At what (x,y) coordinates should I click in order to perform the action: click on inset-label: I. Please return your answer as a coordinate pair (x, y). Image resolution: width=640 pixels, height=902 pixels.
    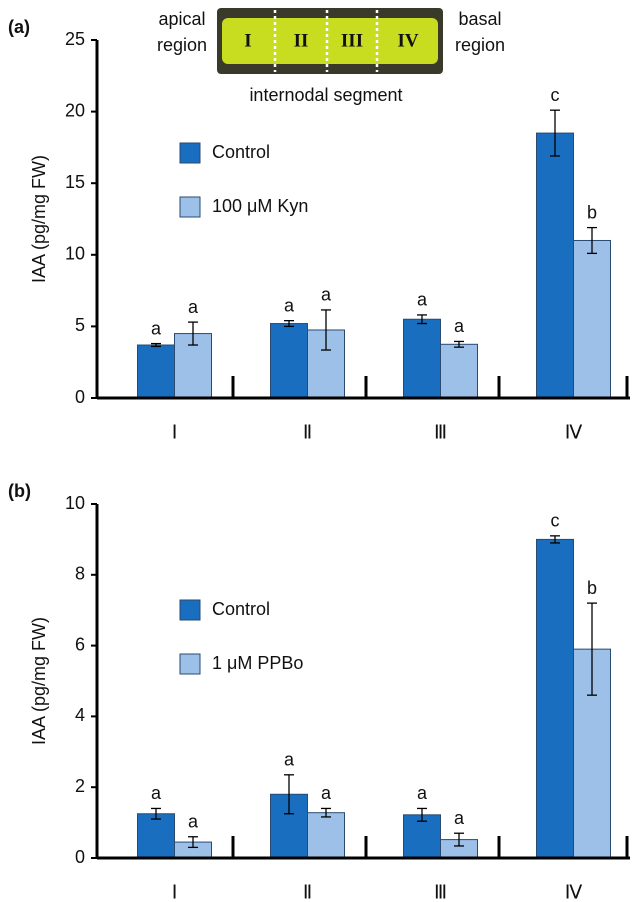
    Looking at the image, I should click on (247, 40).